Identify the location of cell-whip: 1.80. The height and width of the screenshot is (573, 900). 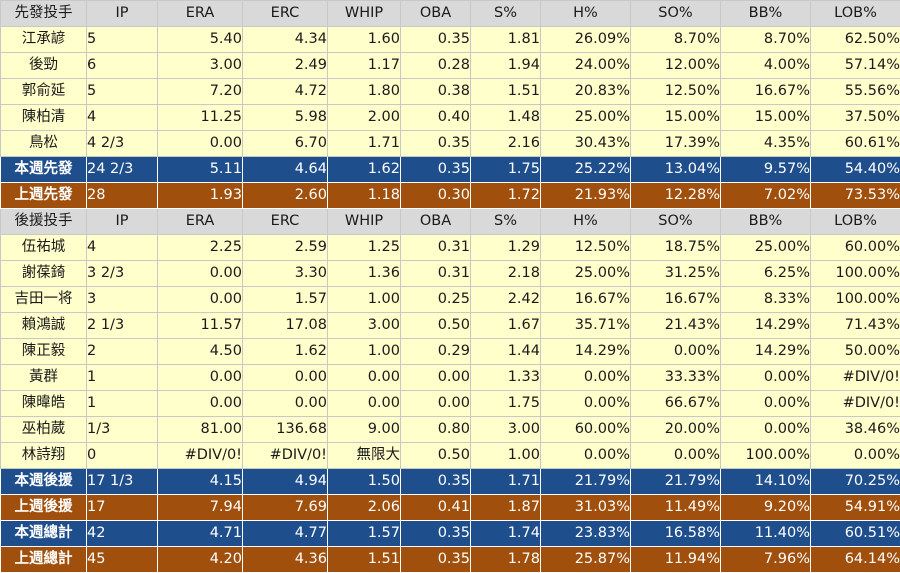
(364, 92).